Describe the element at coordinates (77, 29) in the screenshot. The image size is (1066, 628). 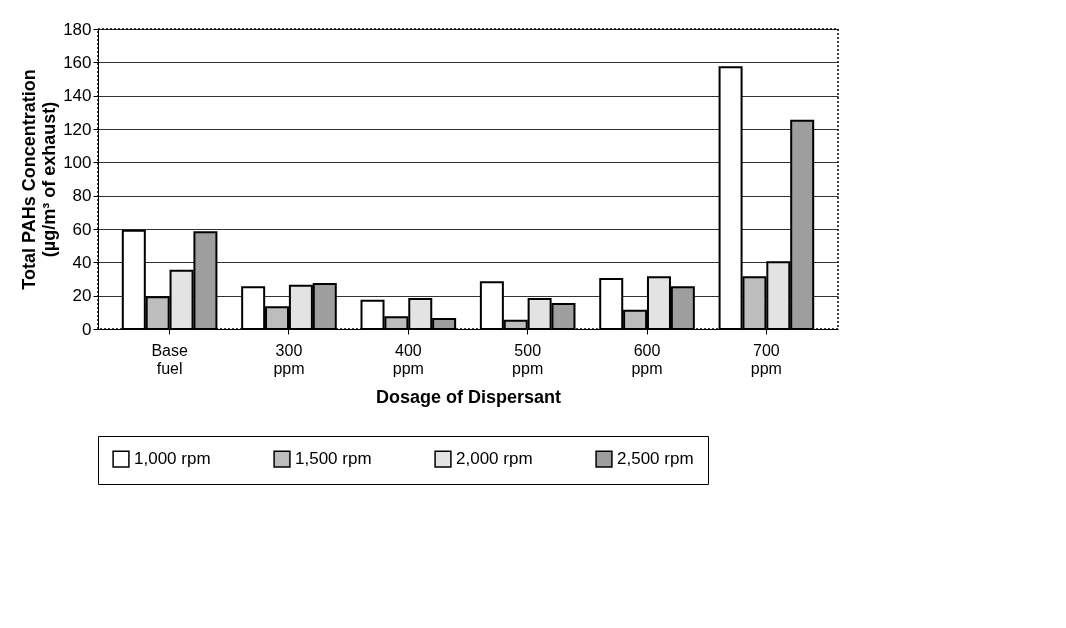
I see `y-tick-label: 180` at that location.